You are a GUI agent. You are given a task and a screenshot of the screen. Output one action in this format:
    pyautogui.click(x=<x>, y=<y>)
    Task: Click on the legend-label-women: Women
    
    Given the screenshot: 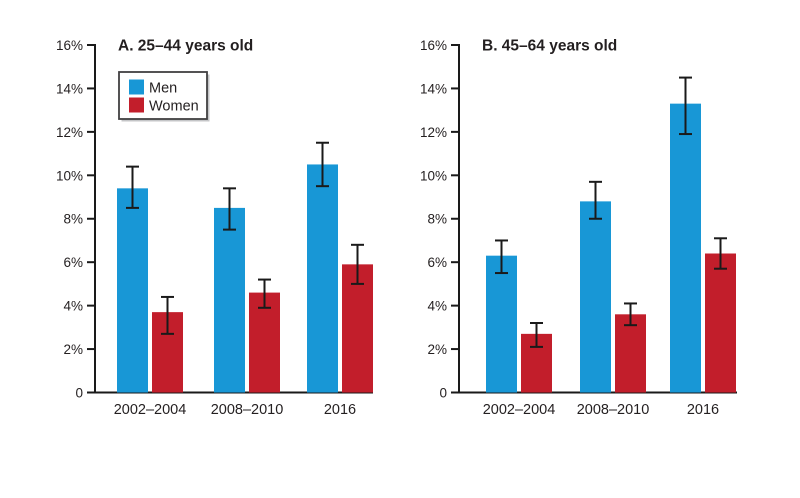 What is the action you would take?
    pyautogui.click(x=174, y=106)
    